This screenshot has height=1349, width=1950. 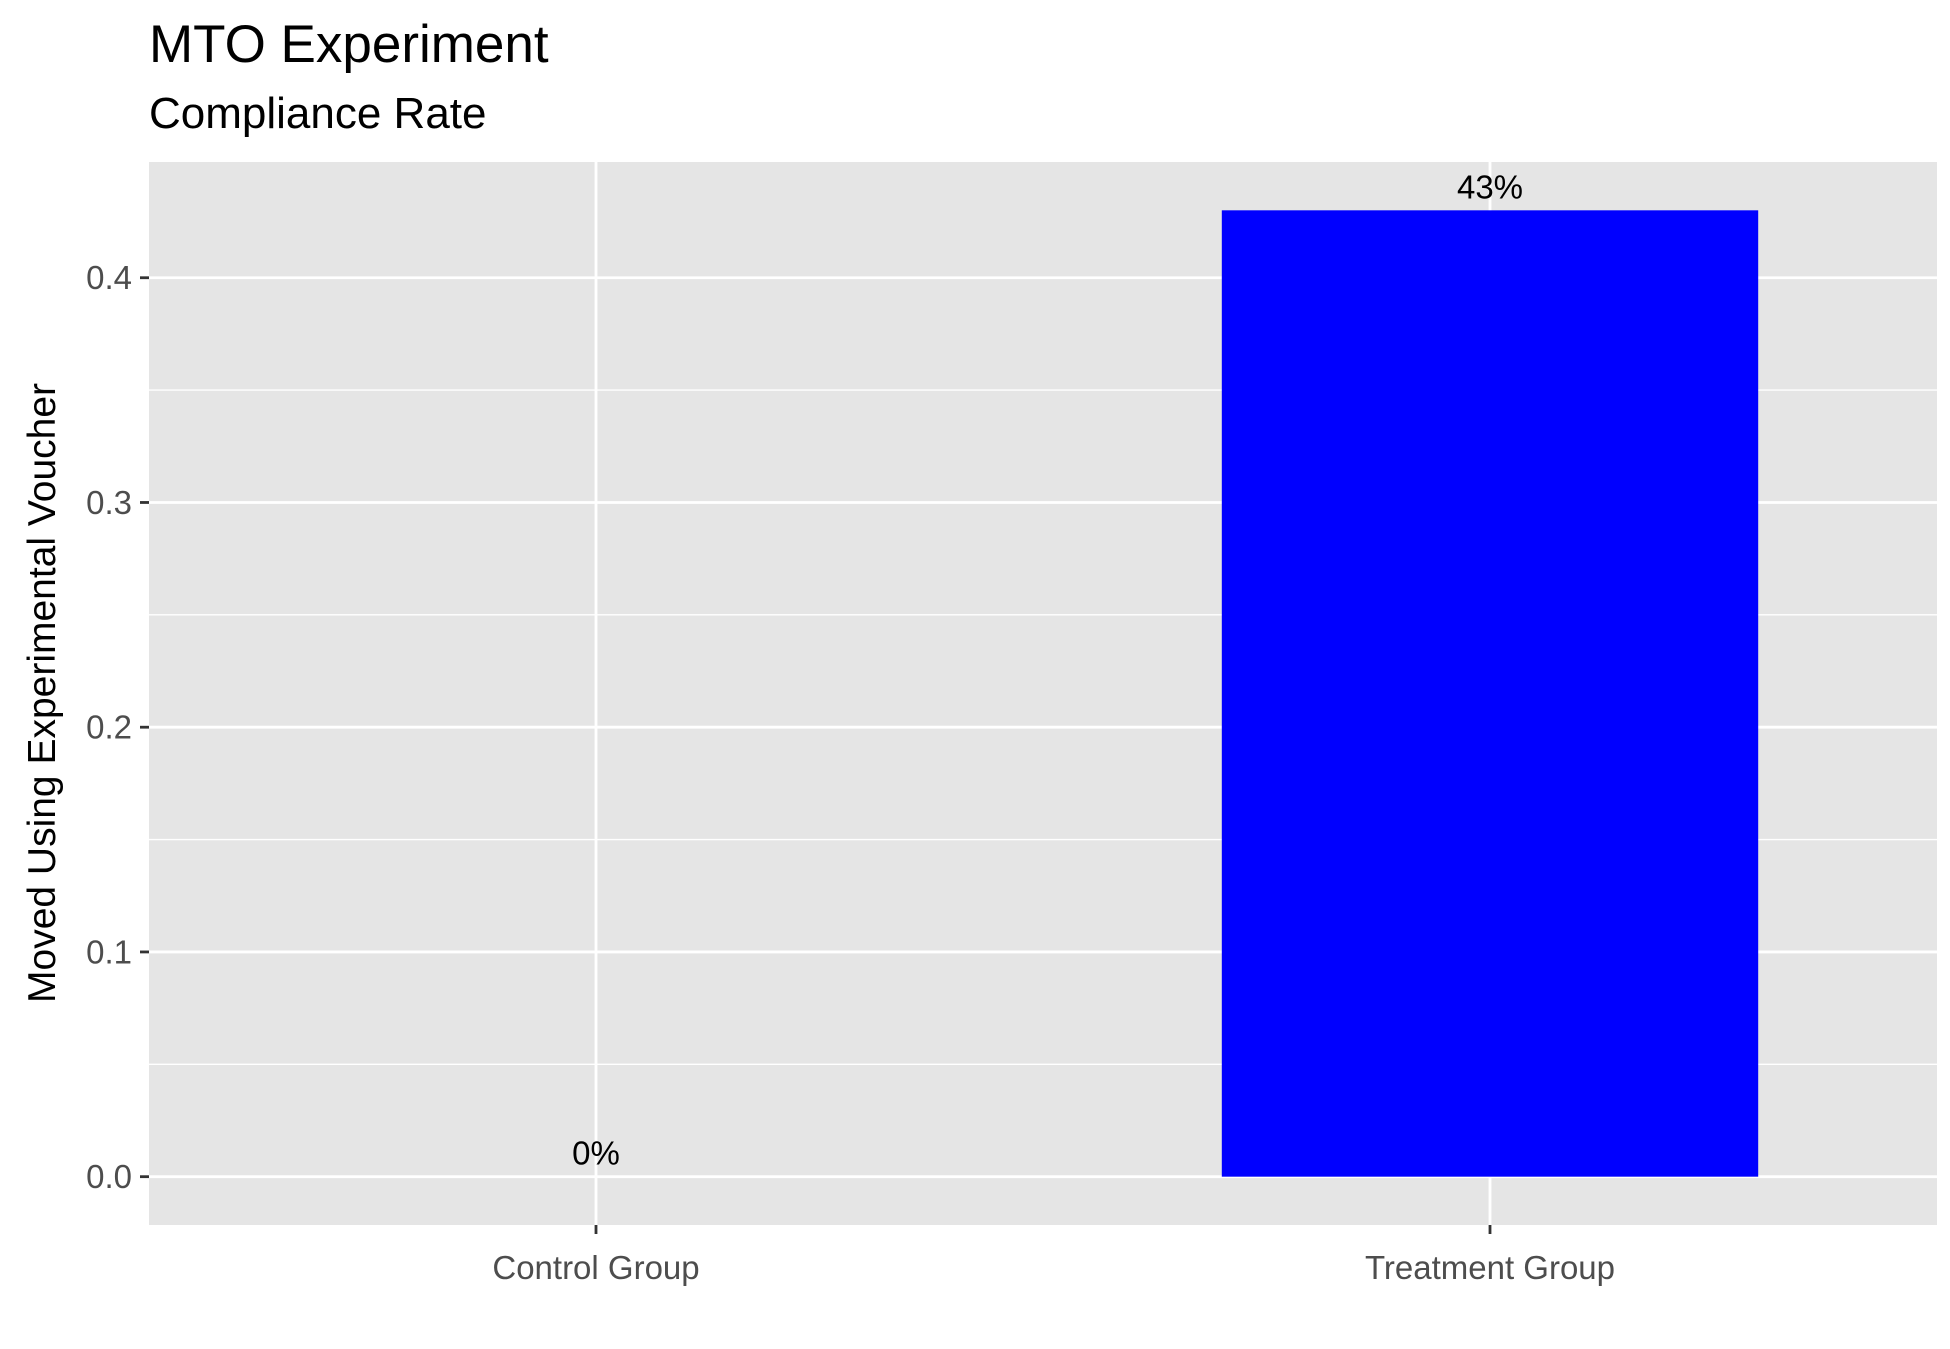 I want to click on data-label: 43%, so click(x=1490, y=186).